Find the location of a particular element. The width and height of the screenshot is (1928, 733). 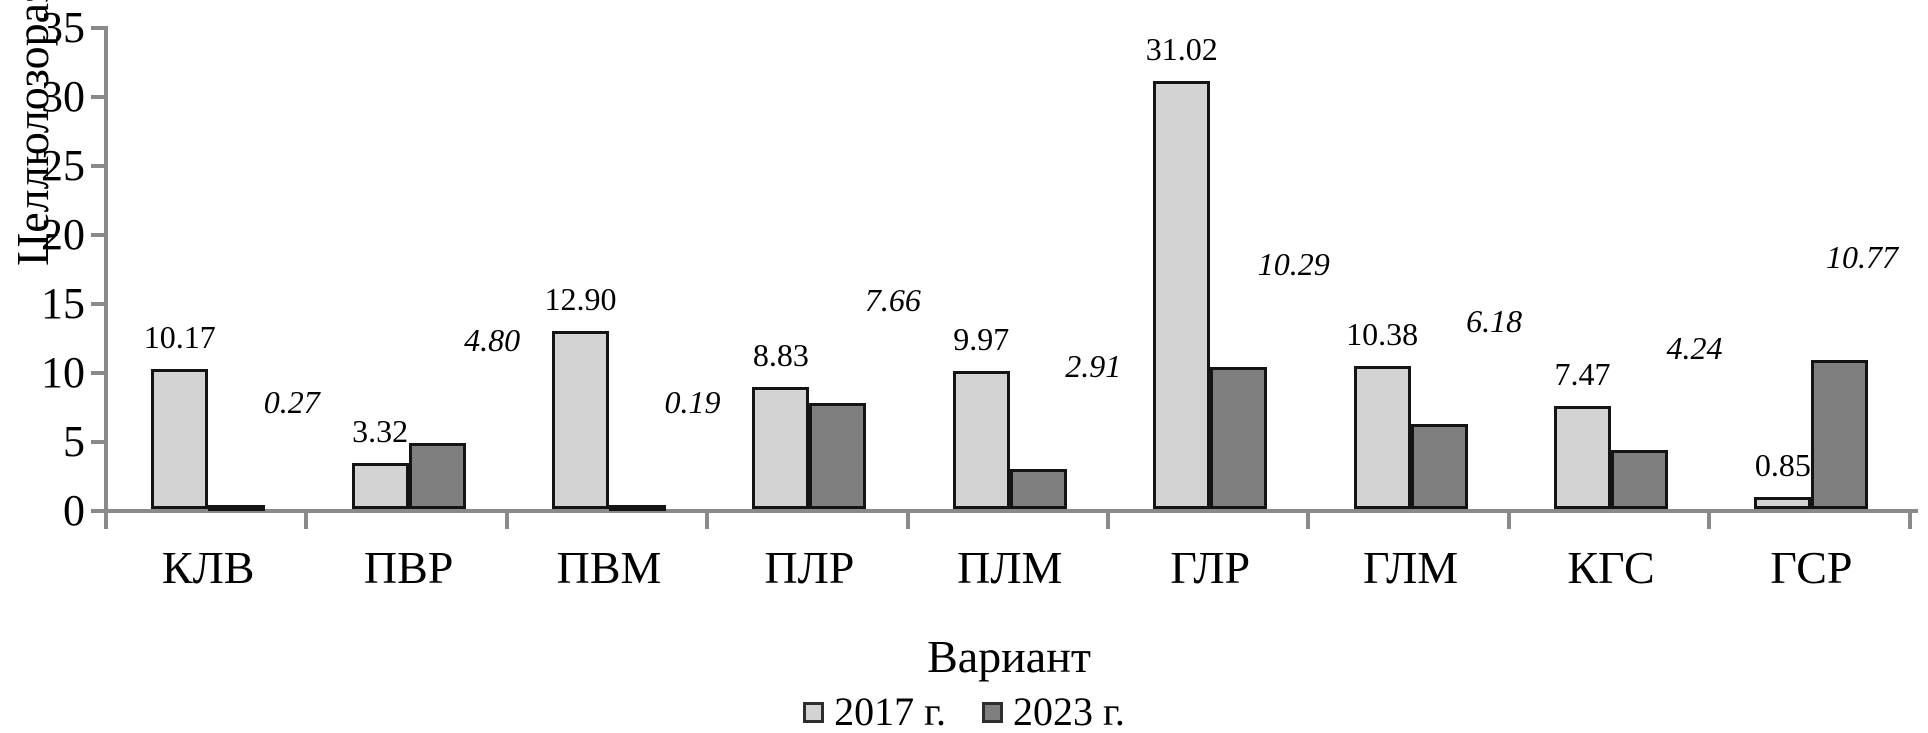

y-tick-label: 5 is located at coordinates (74, 441).